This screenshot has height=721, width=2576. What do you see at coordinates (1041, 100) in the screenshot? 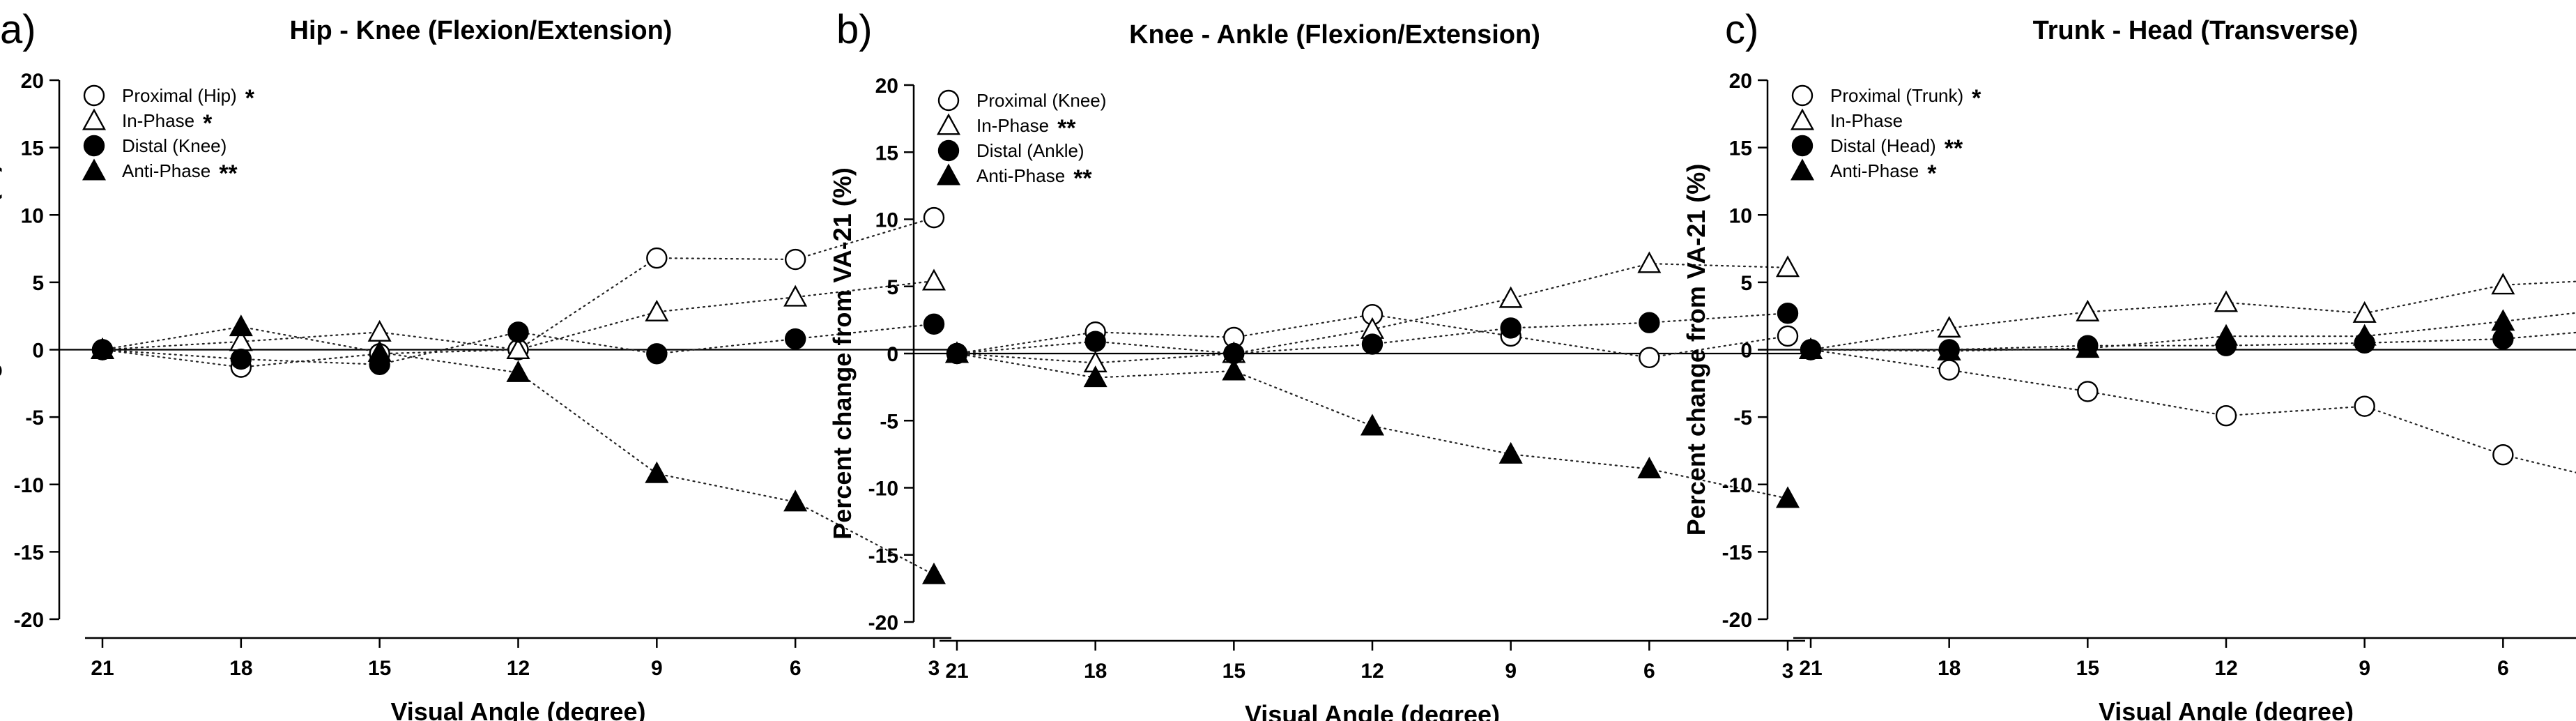
I see `legend-label: Proximal (Knee)` at bounding box center [1041, 100].